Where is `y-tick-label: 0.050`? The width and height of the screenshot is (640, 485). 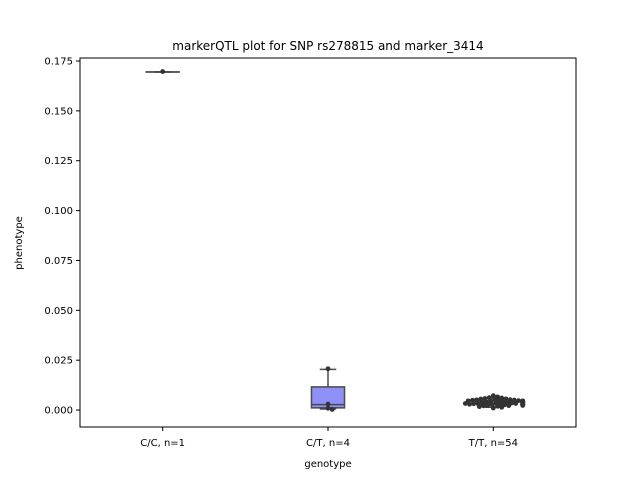 y-tick-label: 0.050 is located at coordinates (58, 311).